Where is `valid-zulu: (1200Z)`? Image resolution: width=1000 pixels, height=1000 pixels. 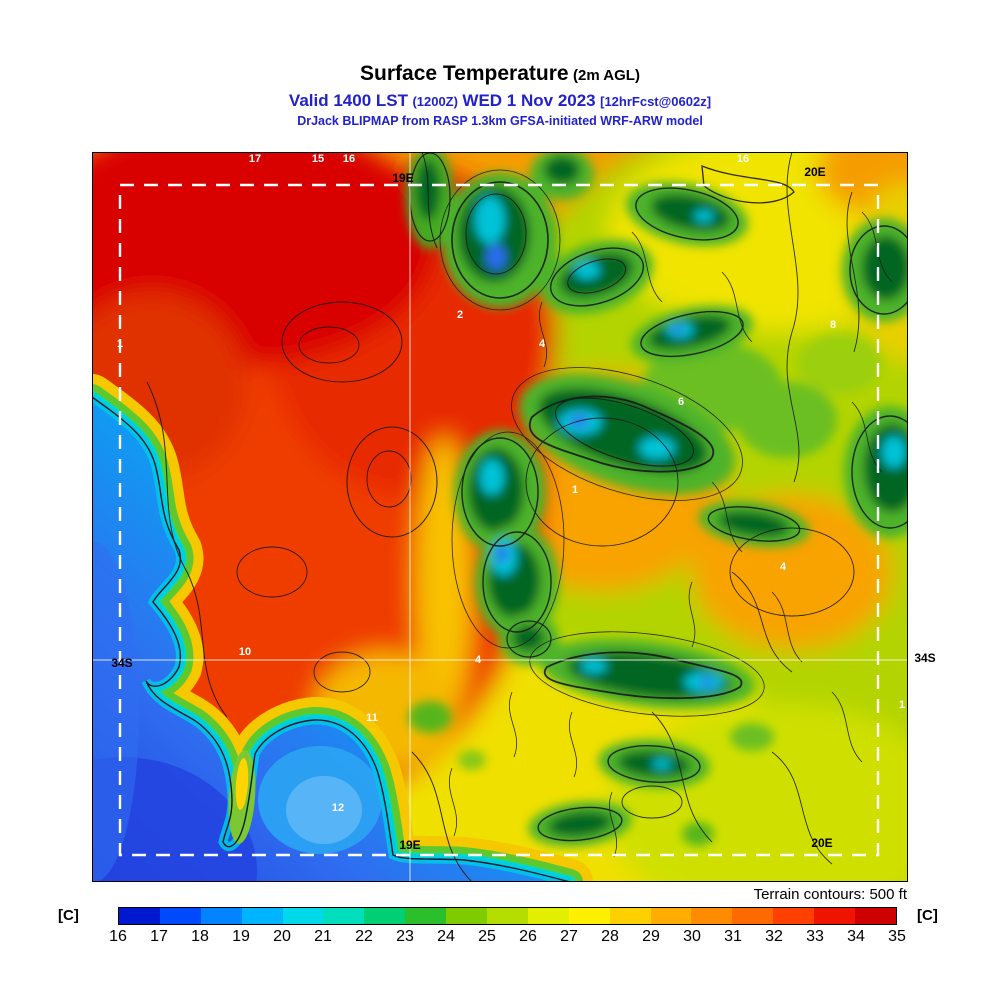
valid-zulu: (1200Z) is located at coordinates (435, 102).